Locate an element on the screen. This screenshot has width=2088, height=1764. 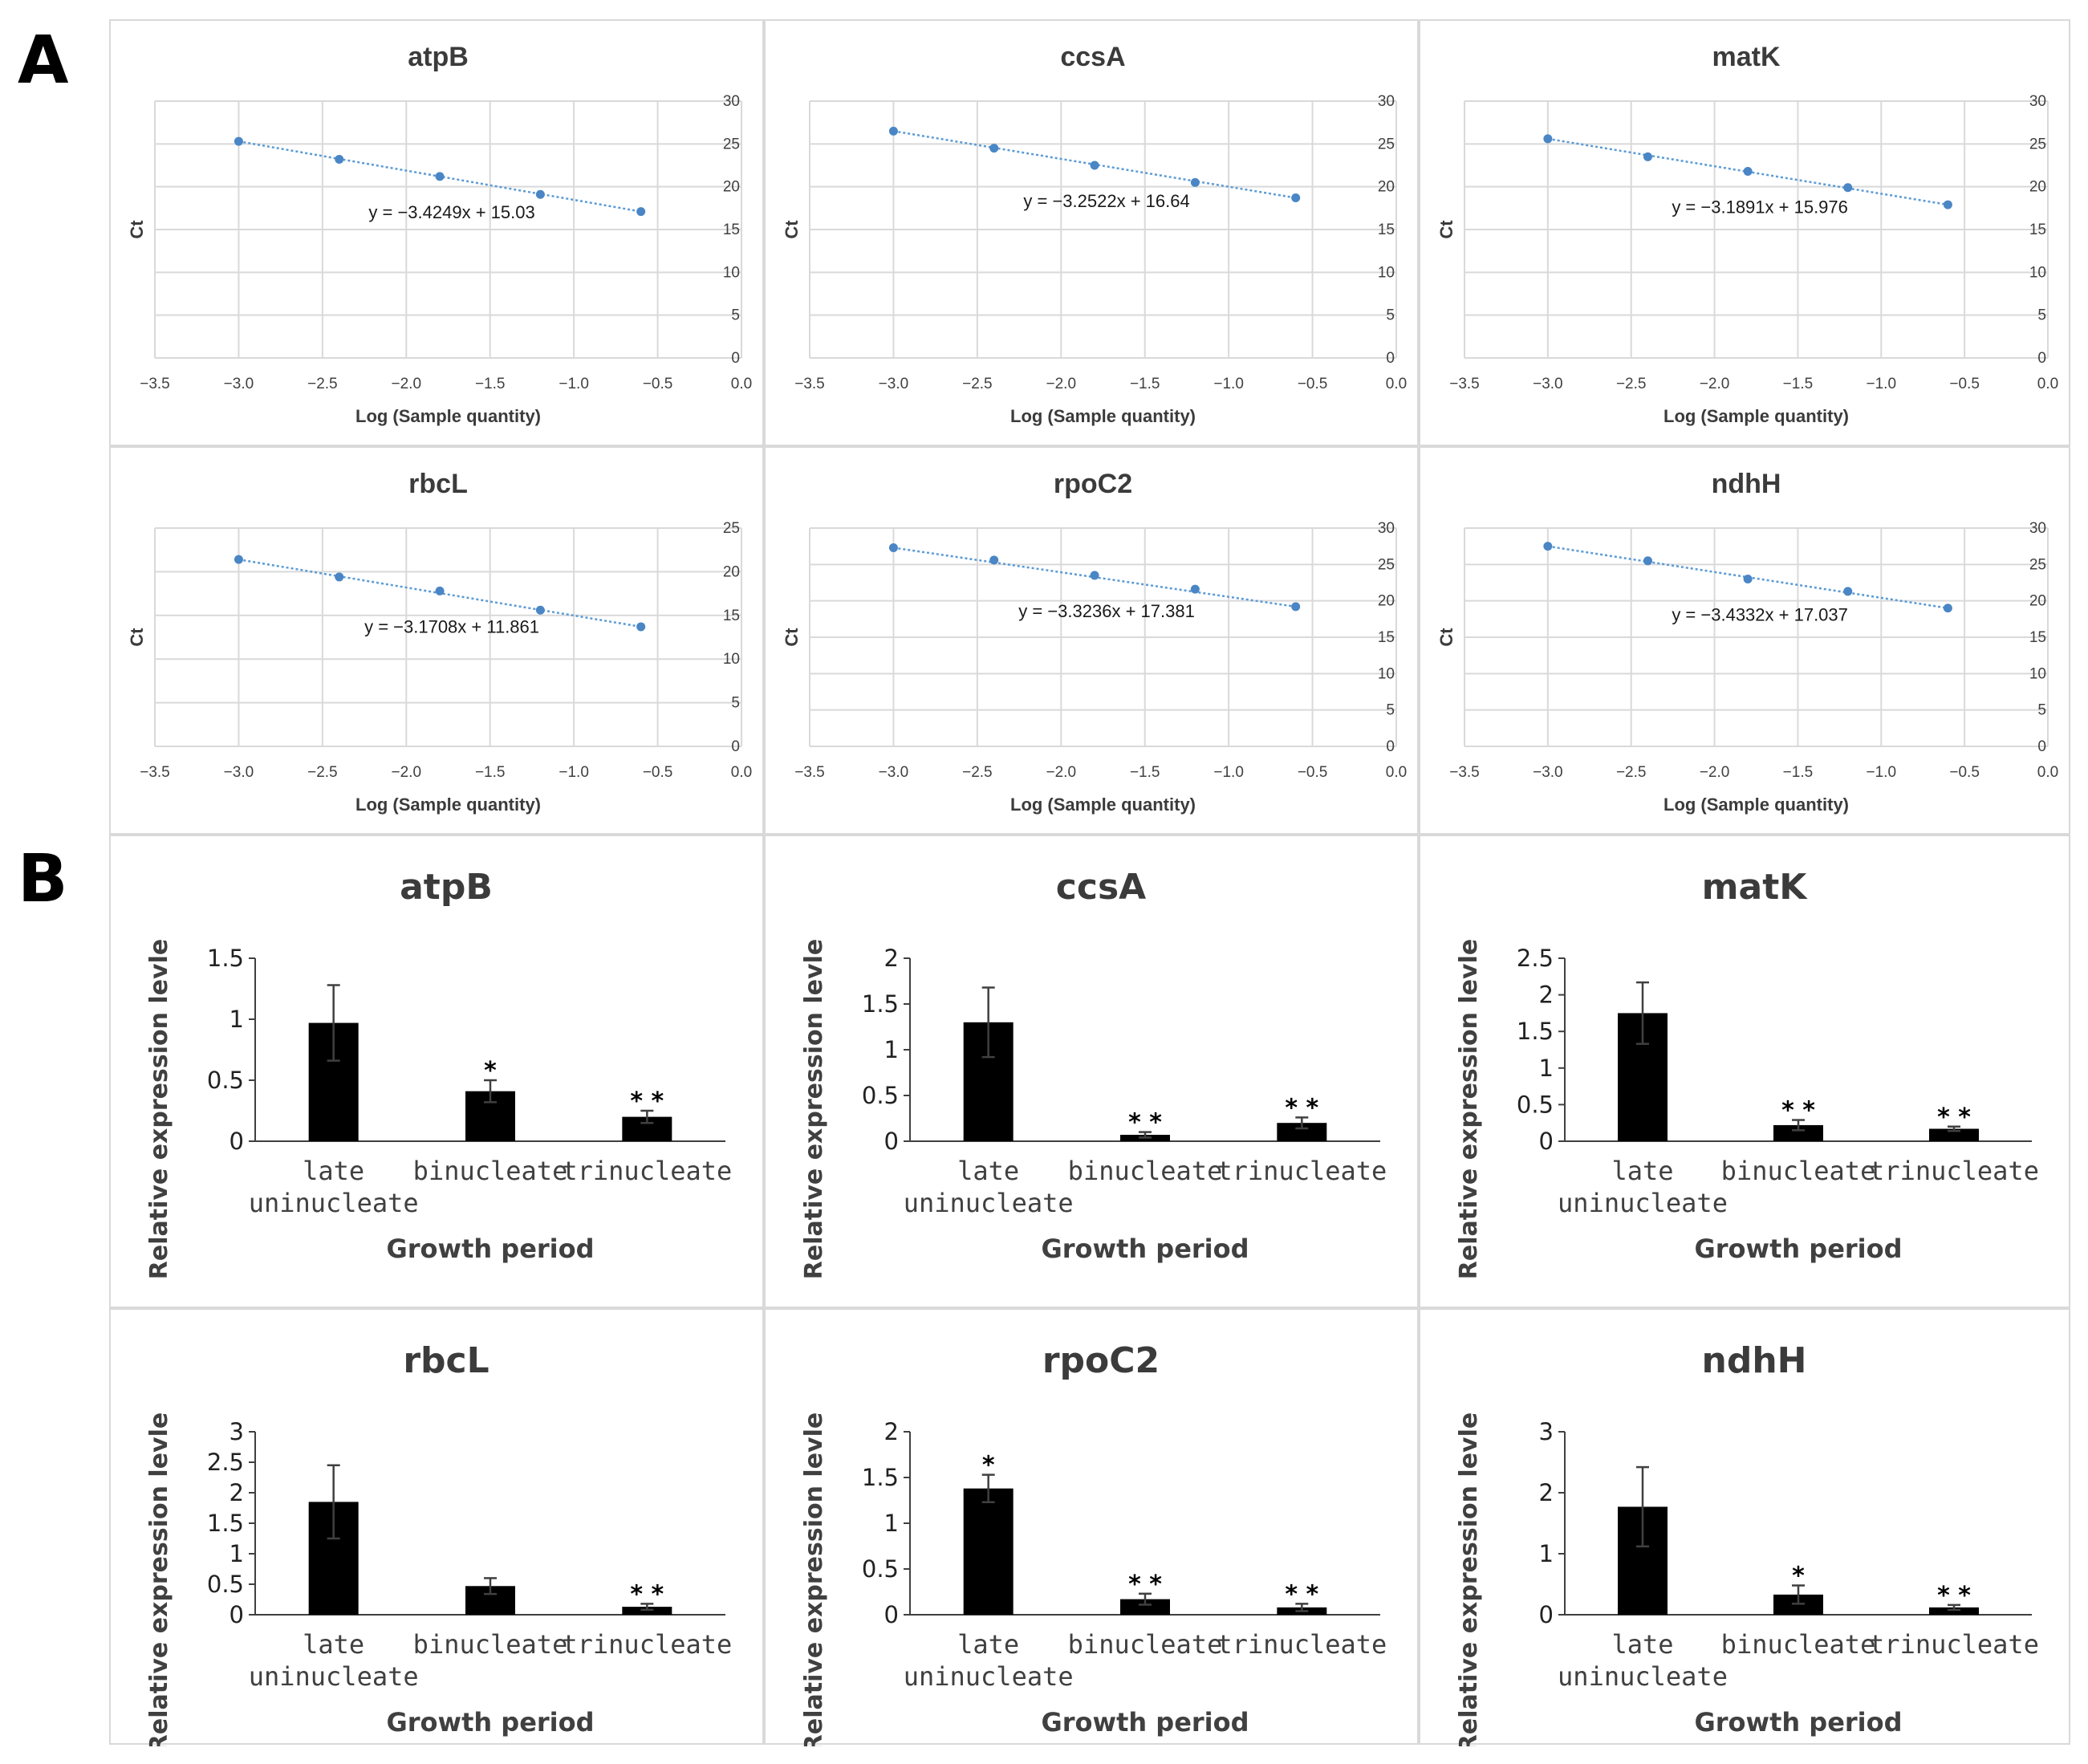
chart-title: ndhH is located at coordinates (1754, 1361).